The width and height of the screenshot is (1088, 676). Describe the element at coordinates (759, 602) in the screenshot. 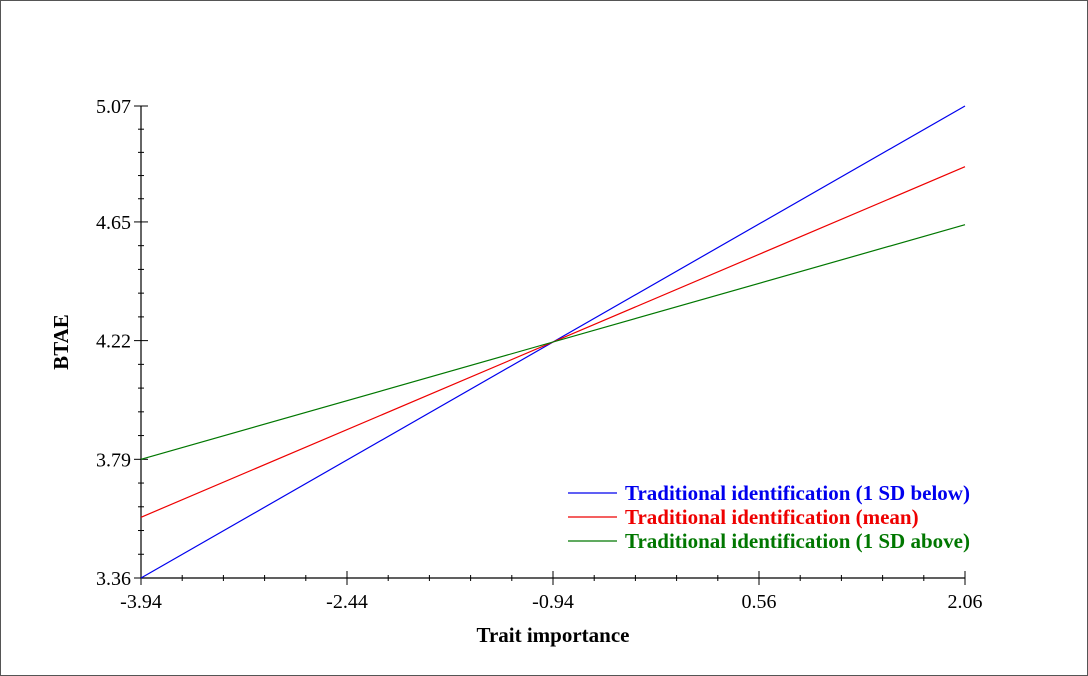

I see `x-tick-label: 0.56` at that location.